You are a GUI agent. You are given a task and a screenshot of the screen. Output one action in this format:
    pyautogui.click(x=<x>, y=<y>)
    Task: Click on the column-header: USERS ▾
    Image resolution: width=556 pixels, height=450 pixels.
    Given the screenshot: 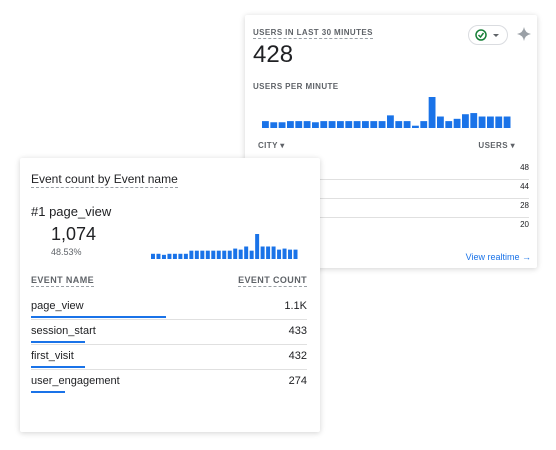 What is the action you would take?
    pyautogui.click(x=496, y=145)
    